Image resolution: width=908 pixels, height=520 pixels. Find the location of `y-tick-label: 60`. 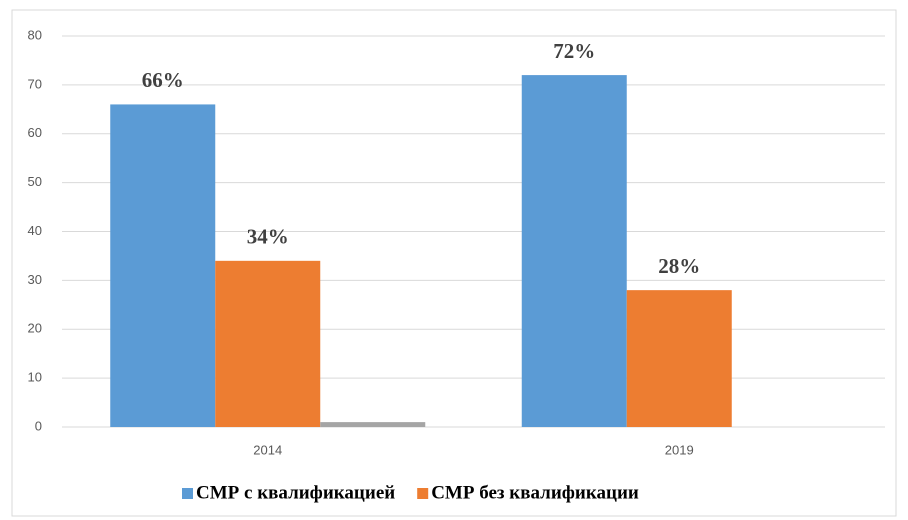

y-tick-label: 60 is located at coordinates (35, 132).